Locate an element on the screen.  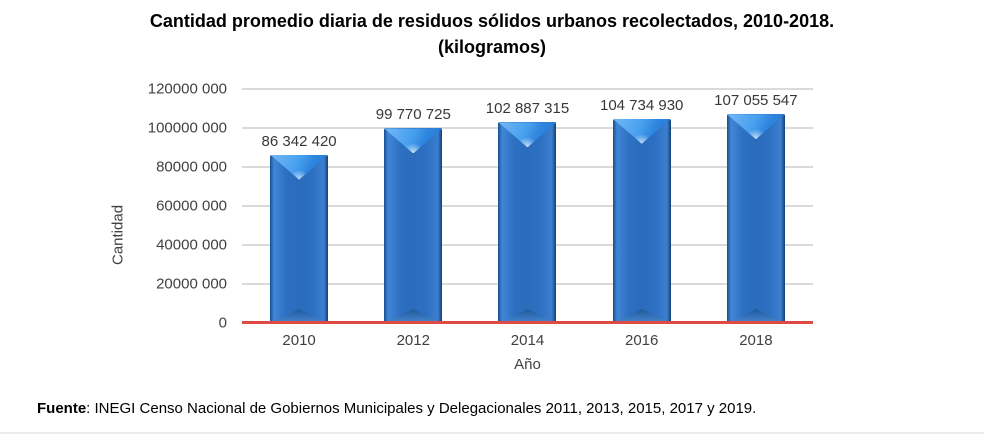
x-axis-baseline is located at coordinates (527, 322).